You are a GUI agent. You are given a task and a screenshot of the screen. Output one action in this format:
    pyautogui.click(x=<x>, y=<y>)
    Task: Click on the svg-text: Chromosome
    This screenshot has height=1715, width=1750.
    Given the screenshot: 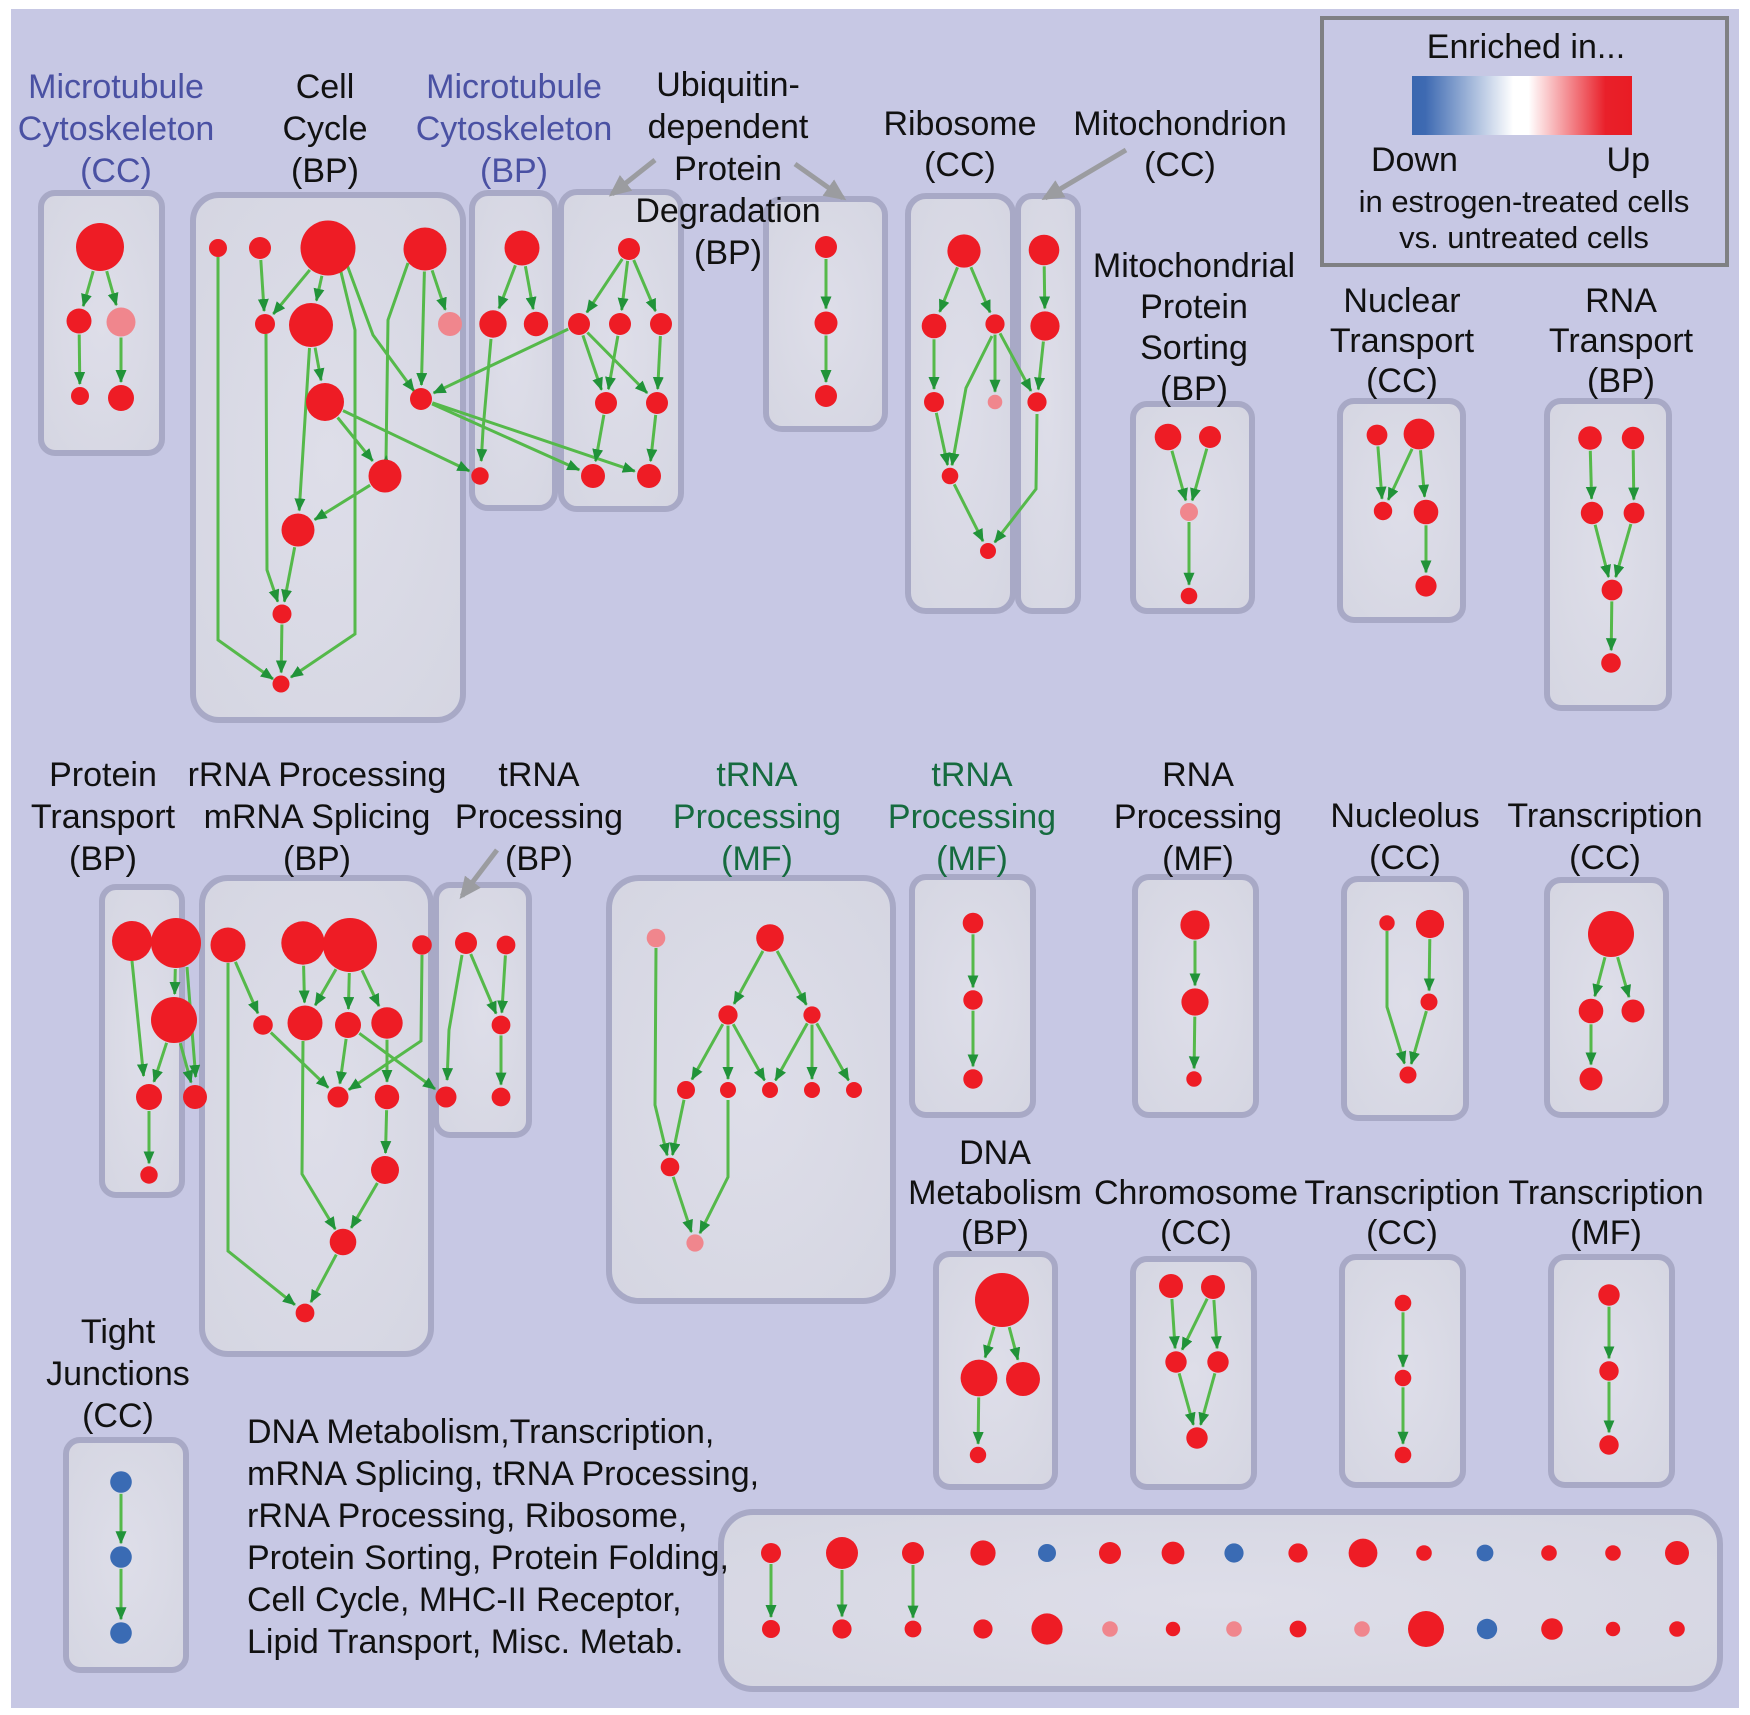 What is the action you would take?
    pyautogui.click(x=1196, y=1193)
    